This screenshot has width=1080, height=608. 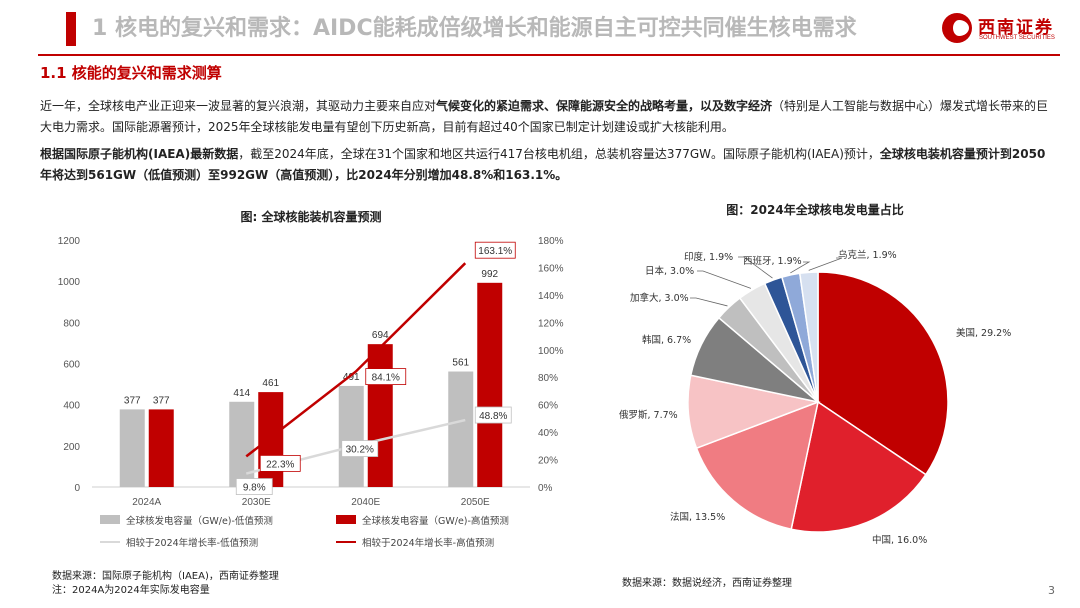 I want to click on line-low-value-label: 48.8%, so click(x=493, y=416).